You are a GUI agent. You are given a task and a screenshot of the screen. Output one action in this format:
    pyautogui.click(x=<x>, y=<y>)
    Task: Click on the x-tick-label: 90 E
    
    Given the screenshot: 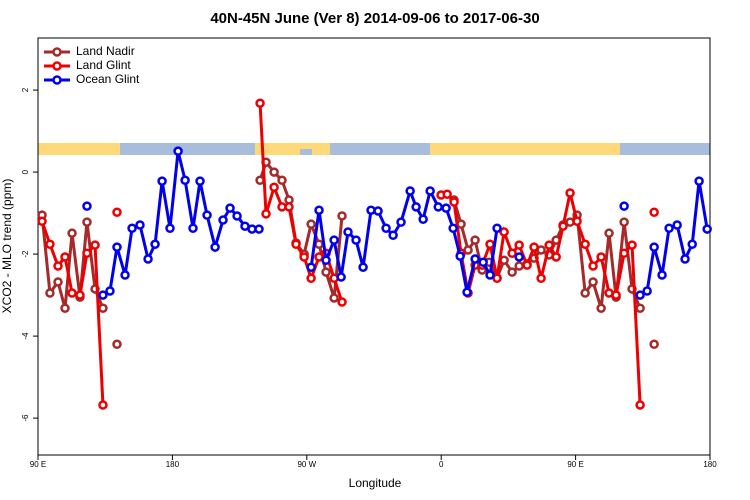 What is the action you would take?
    pyautogui.click(x=575, y=464)
    